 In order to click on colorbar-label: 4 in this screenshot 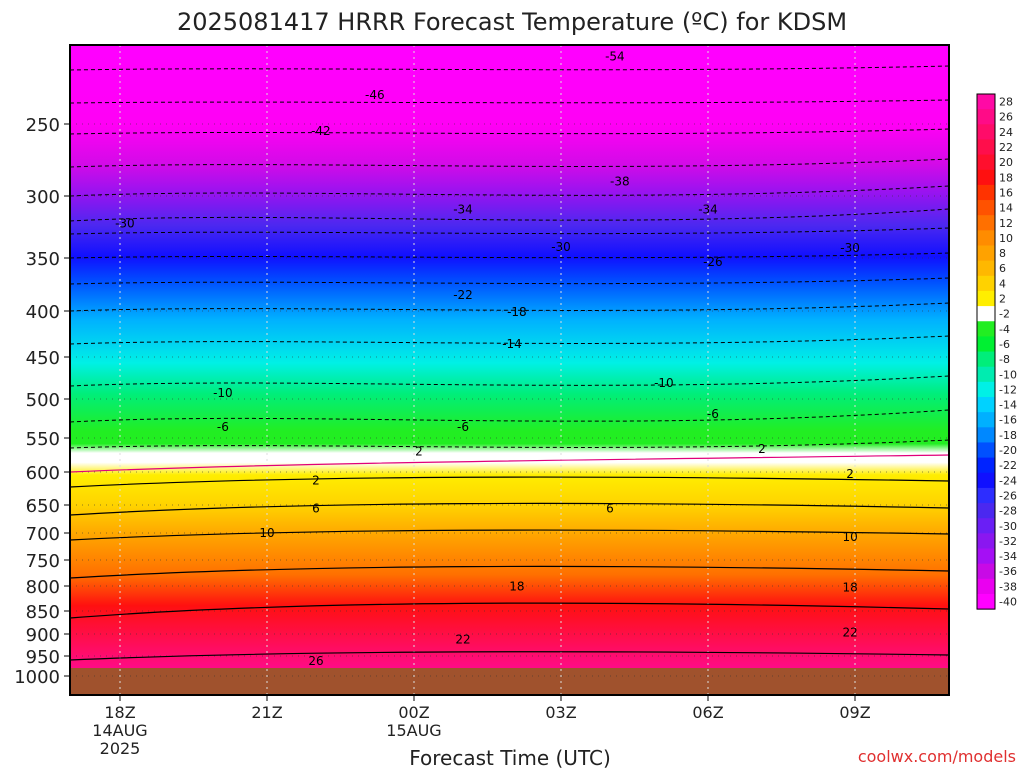, I will do `click(1002, 283)`.